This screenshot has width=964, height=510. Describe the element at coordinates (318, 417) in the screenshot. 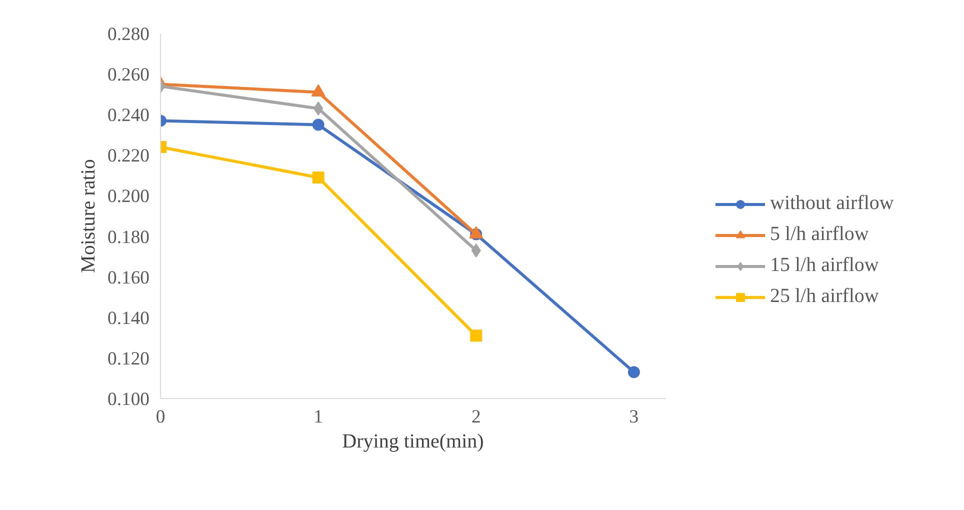

I see `x-tick-label: 1` at that location.